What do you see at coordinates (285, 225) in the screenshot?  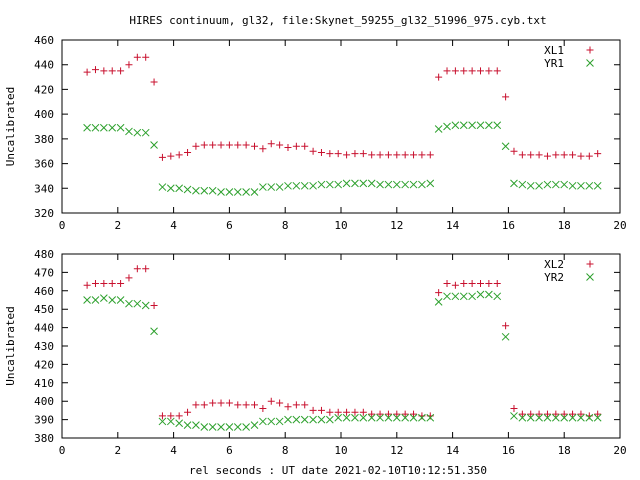 I see `x-tick-label: 8` at bounding box center [285, 225].